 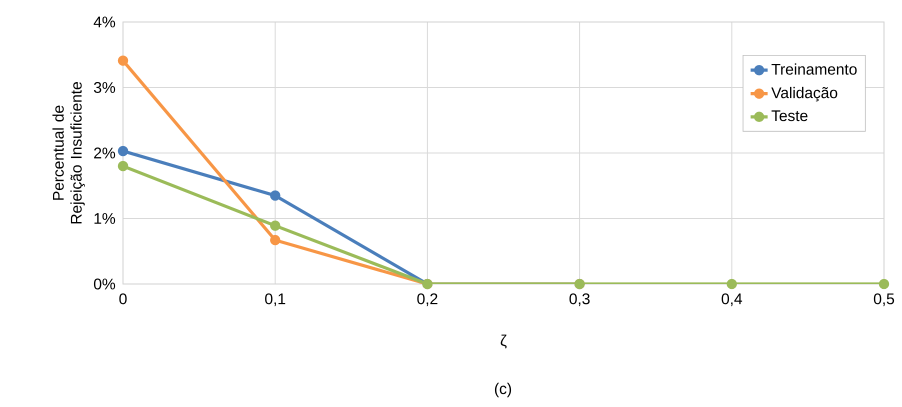 What do you see at coordinates (884, 299) in the screenshot?
I see `x-tick-label: 0,5` at bounding box center [884, 299].